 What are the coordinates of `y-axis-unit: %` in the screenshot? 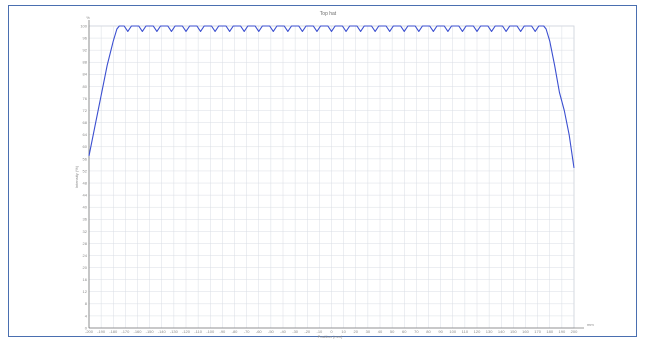 It's located at (88, 17).